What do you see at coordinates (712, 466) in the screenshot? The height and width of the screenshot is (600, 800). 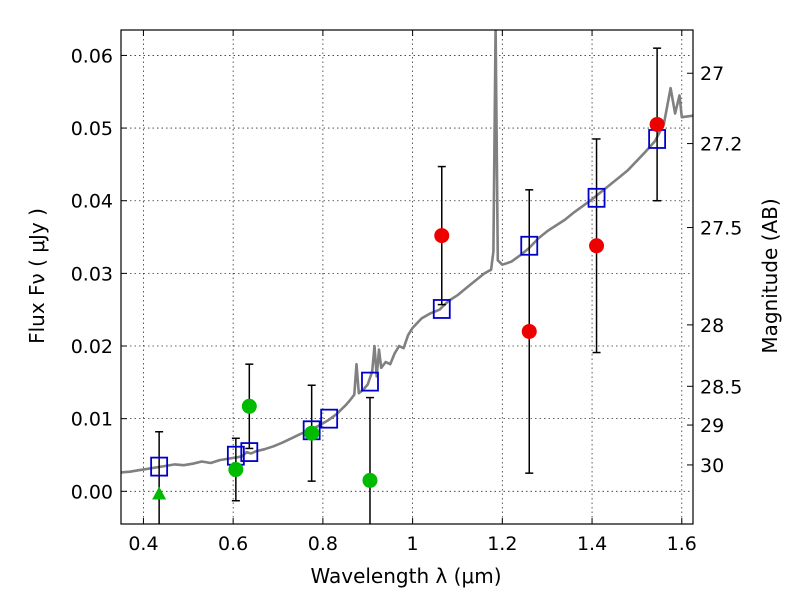 I see `mag-tick-label: 30` at bounding box center [712, 466].